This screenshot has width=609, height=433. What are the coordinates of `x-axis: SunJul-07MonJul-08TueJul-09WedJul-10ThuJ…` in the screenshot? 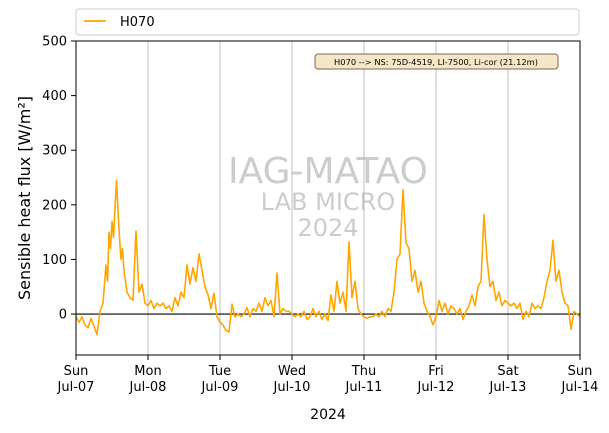 It's located at (328, 375).